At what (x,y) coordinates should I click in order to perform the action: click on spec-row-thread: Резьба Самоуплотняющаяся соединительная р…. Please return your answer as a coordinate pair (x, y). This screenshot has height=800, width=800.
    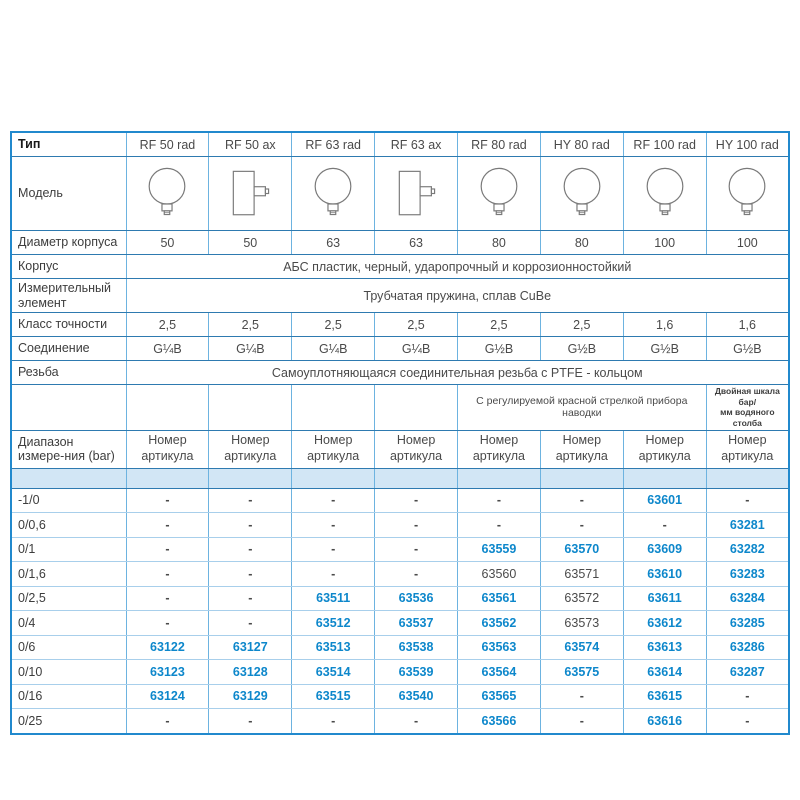
    Looking at the image, I should click on (400, 372).